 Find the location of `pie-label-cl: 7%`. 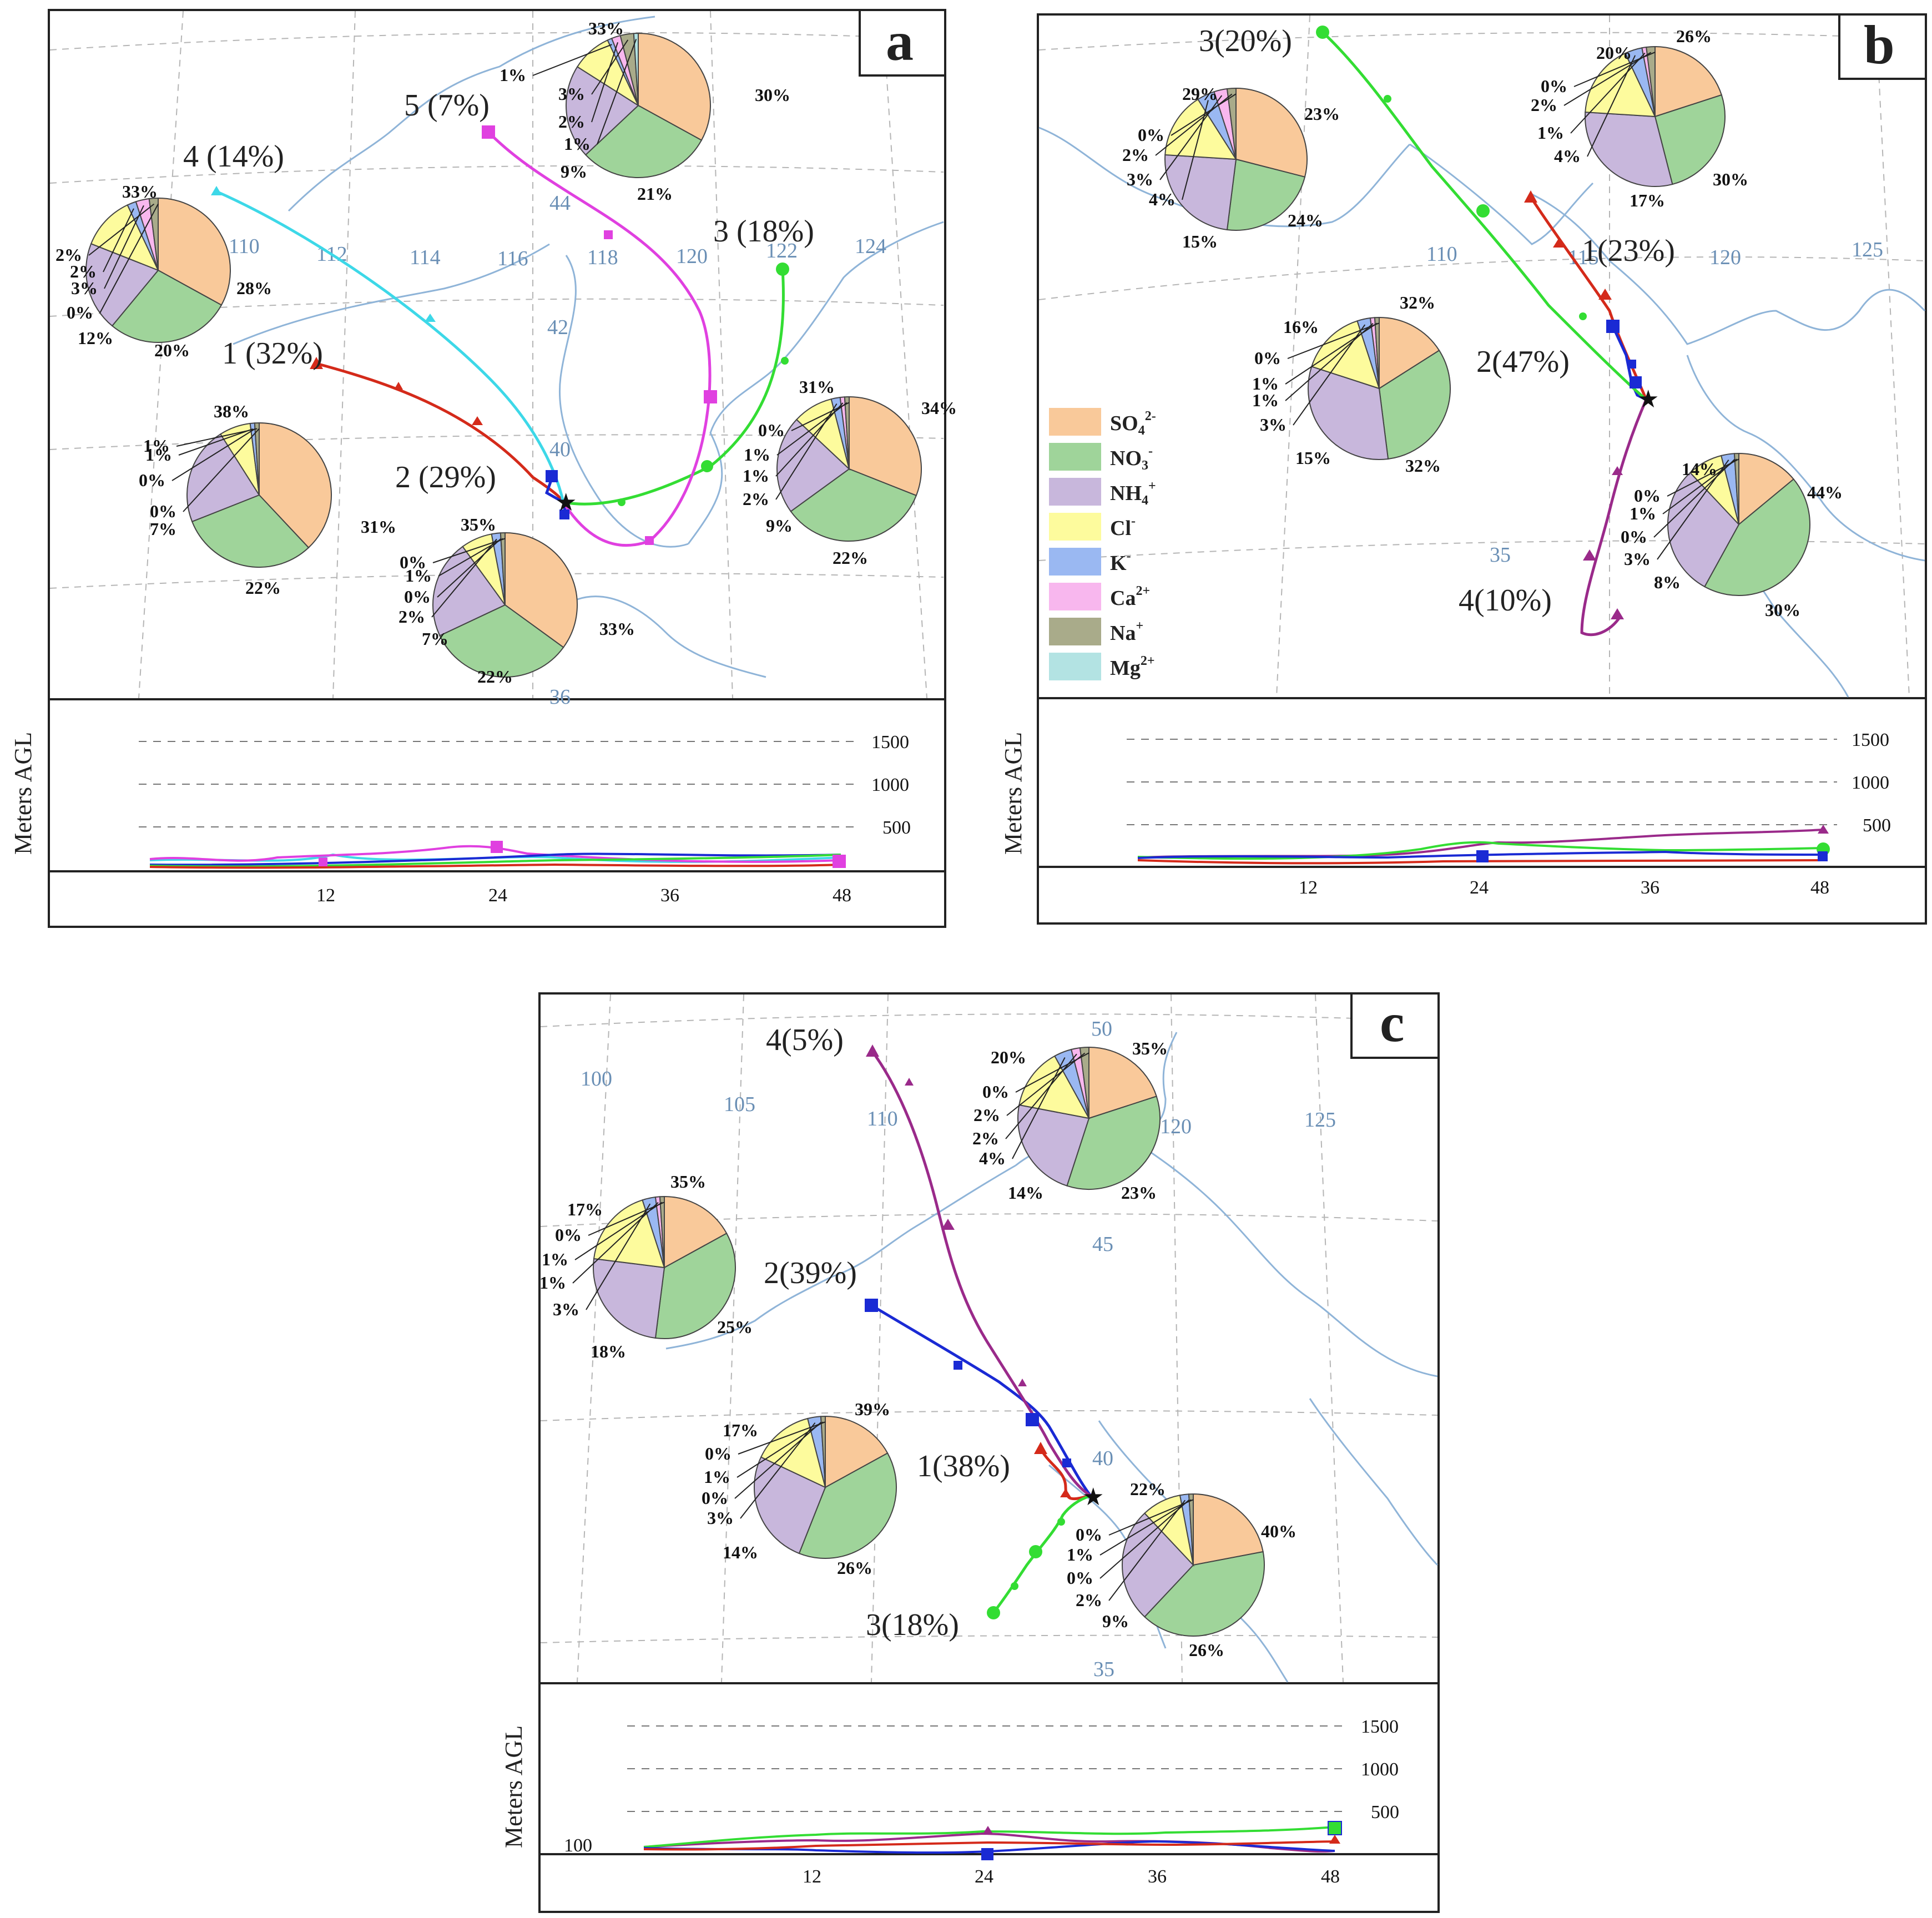

pie-label-cl: 7% is located at coordinates (163, 529).